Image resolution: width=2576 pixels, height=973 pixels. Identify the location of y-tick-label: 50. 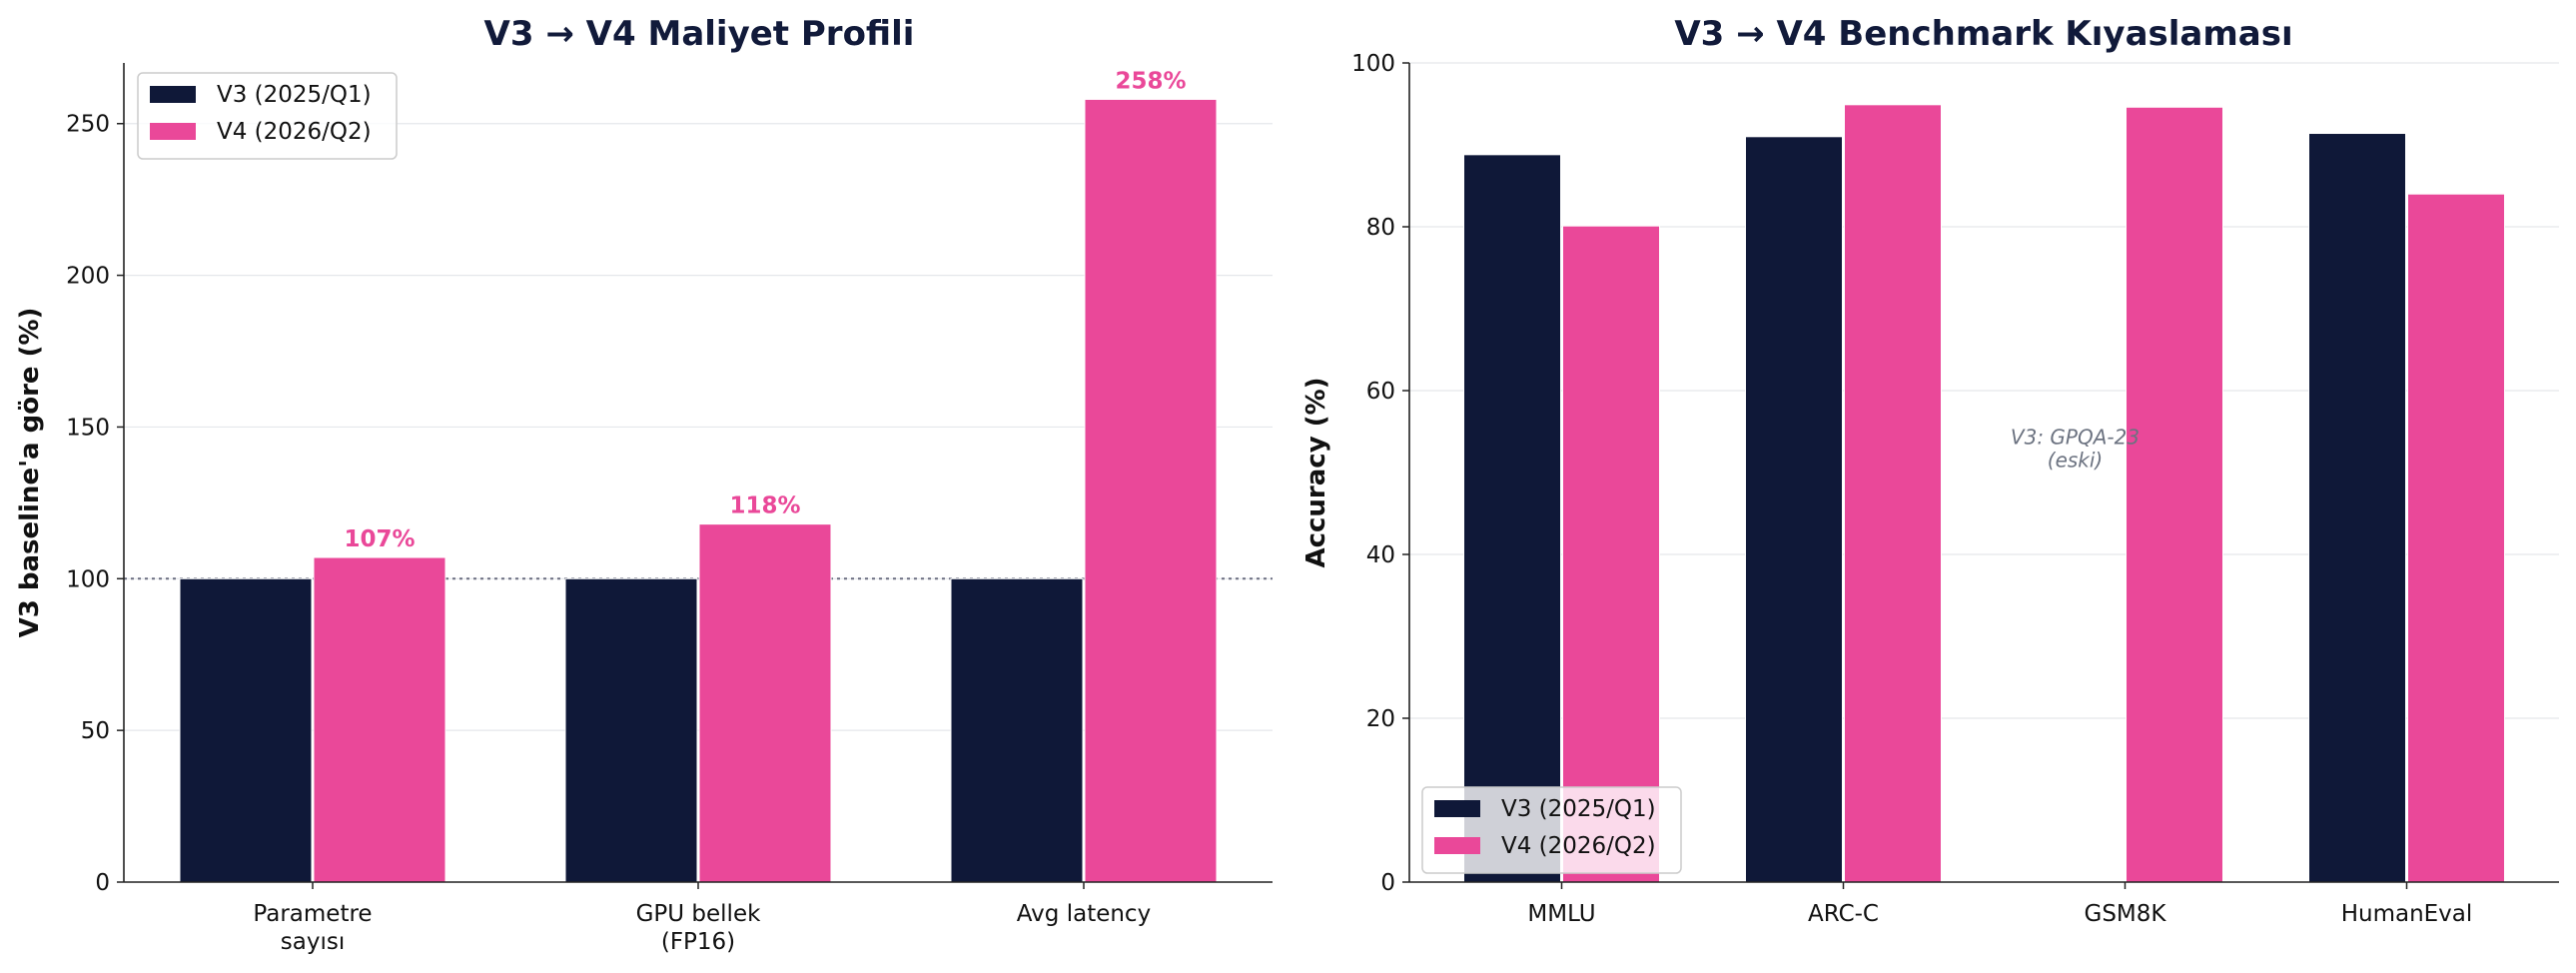
(96, 731).